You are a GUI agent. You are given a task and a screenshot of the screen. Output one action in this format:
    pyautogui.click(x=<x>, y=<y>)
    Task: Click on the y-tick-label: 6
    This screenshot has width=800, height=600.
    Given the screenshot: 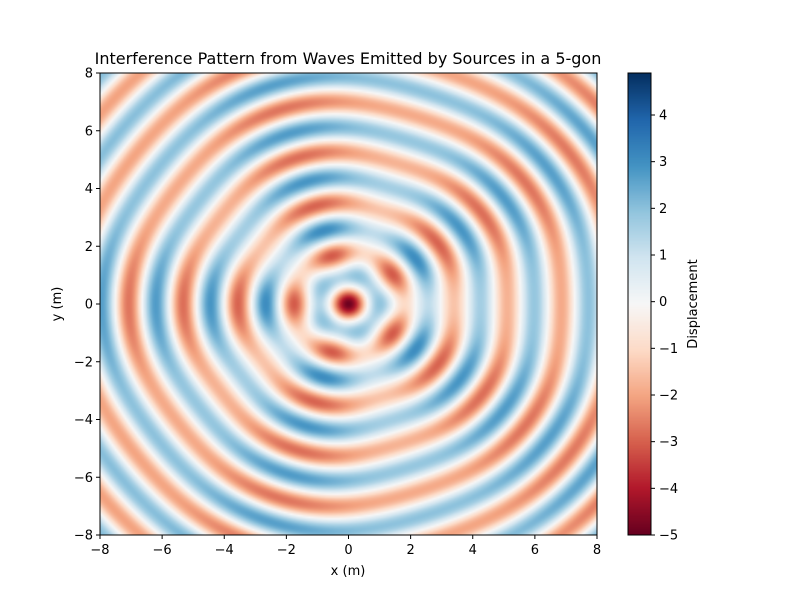 What is the action you would take?
    pyautogui.click(x=89, y=131)
    